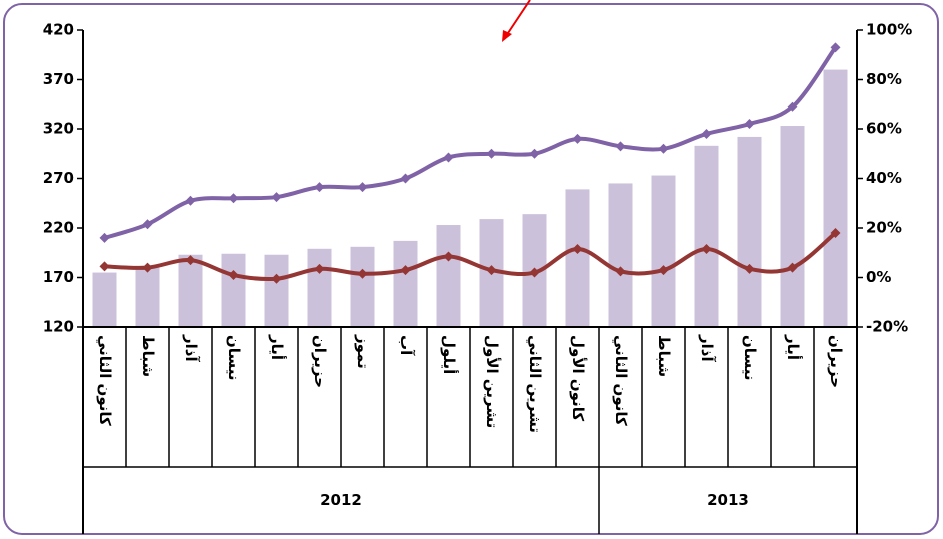  Describe the element at coordinates (884, 129) in the screenshot. I see `y2-tick-label: 60%` at that location.